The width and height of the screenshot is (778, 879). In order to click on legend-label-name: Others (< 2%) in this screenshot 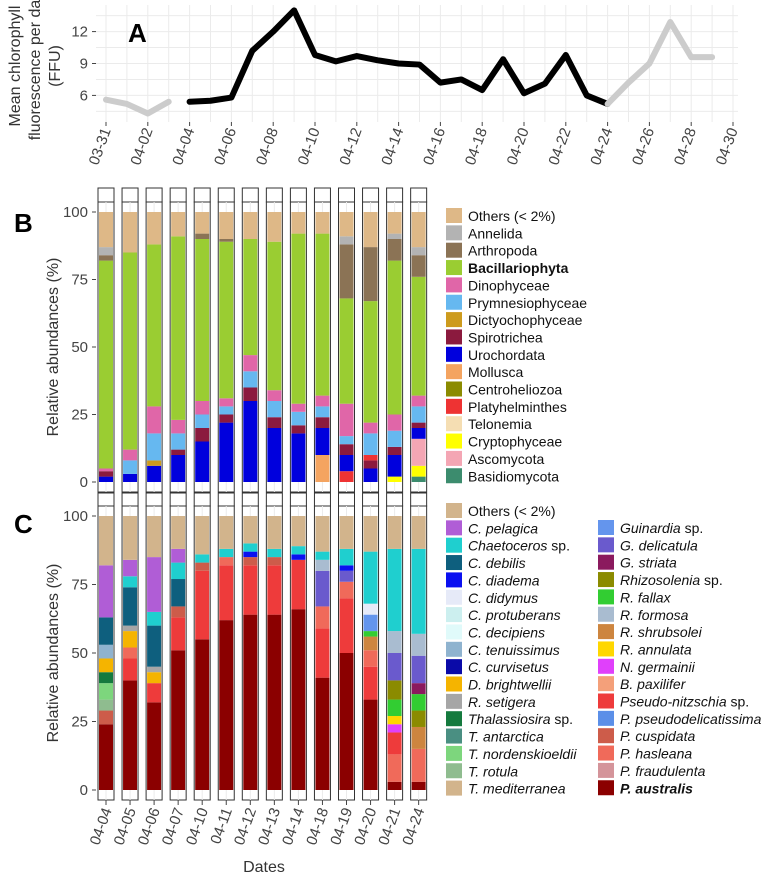, I will do `click(512, 511)`.